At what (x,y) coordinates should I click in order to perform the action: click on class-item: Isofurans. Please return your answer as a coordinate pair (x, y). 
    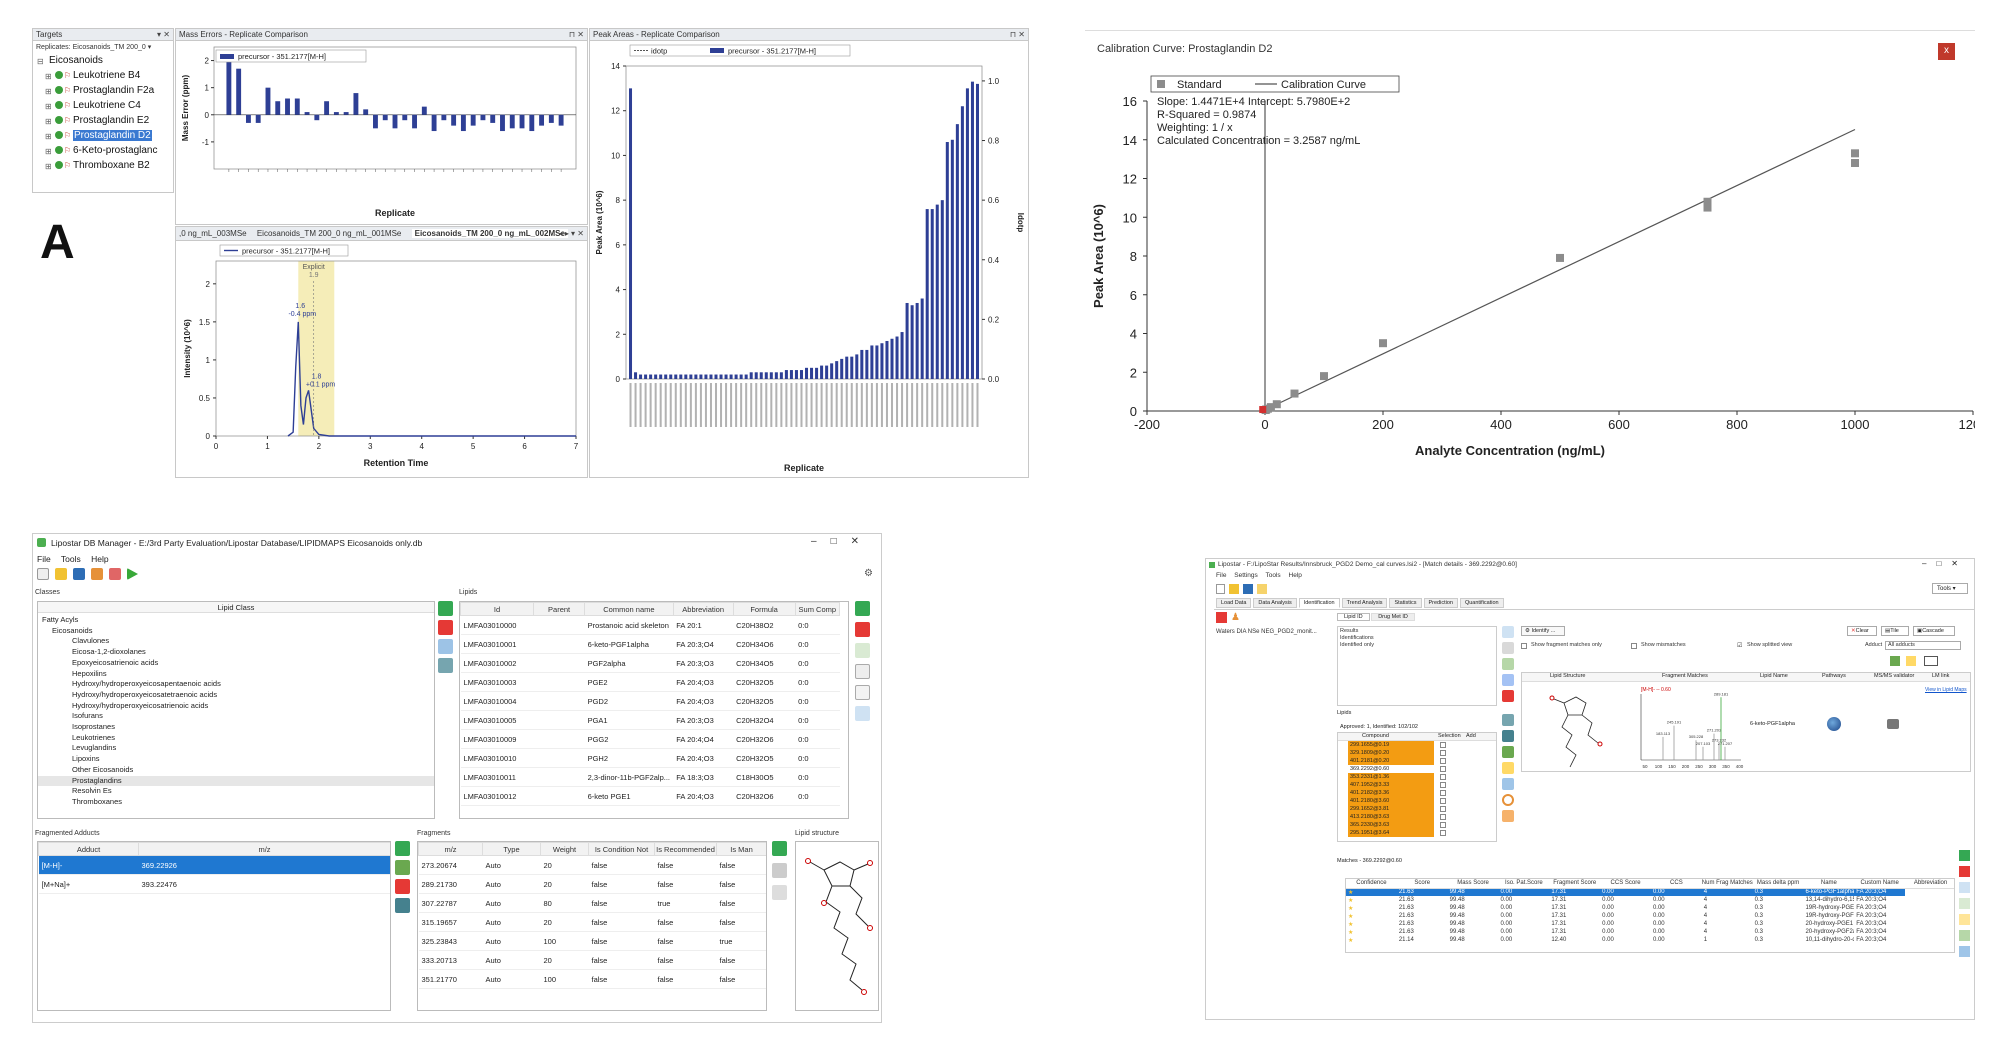
    Looking at the image, I should click on (87, 716).